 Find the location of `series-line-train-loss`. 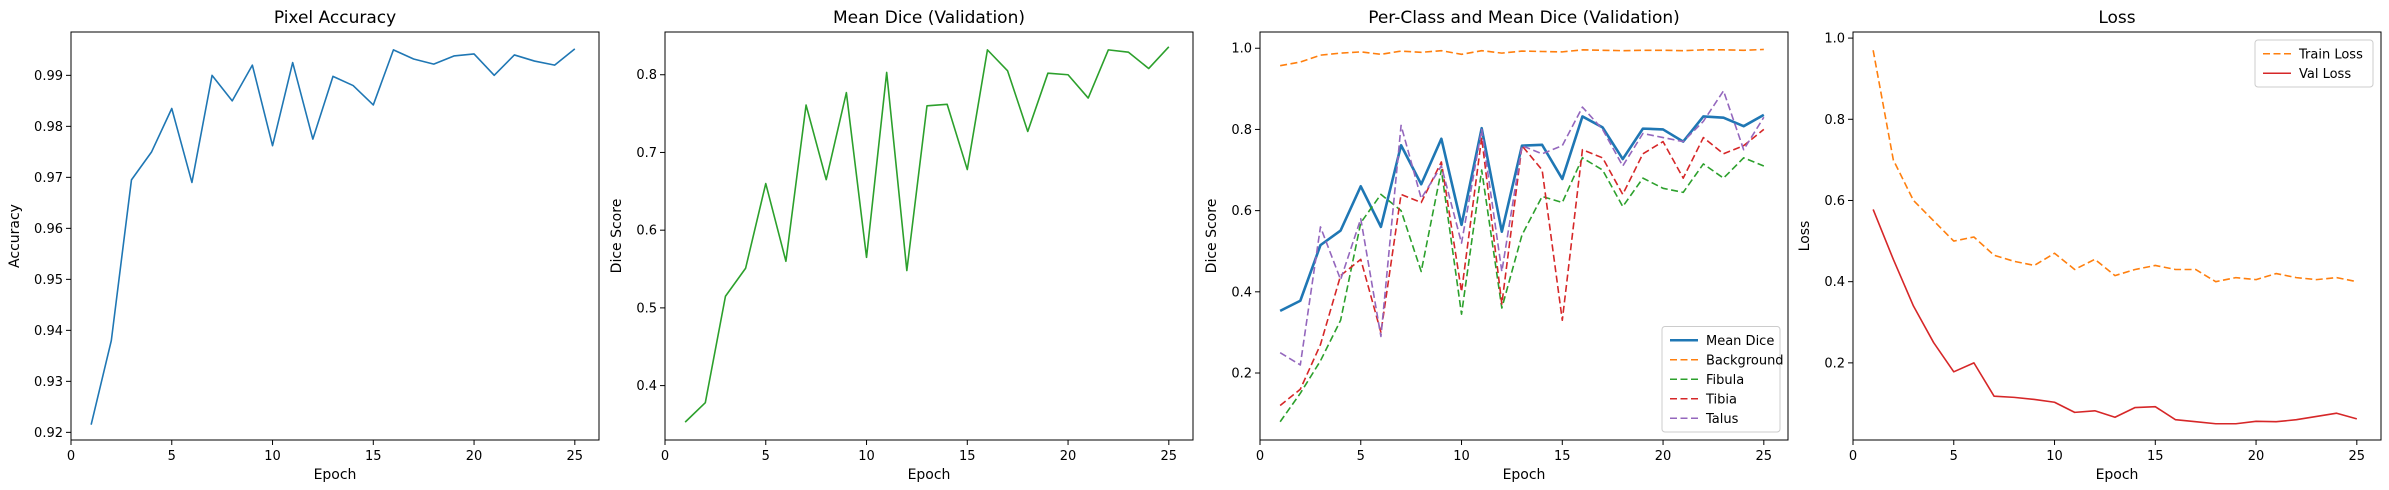

series-line-train-loss is located at coordinates (2114, 166).